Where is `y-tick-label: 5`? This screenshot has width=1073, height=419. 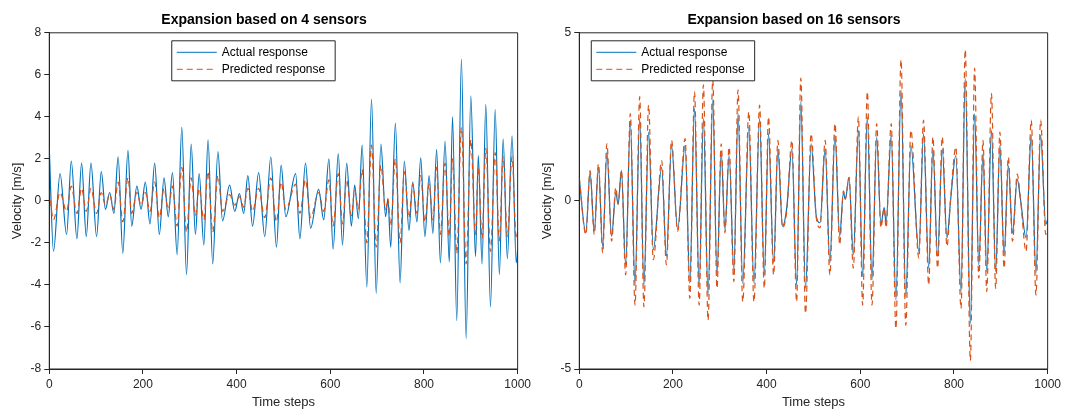
y-tick-label: 5 is located at coordinates (568, 32).